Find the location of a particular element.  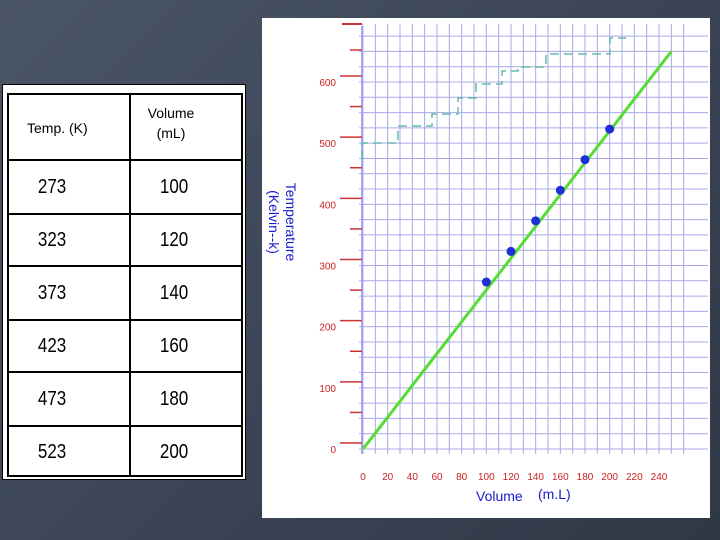

x-tick-label: 180 is located at coordinates (585, 477).